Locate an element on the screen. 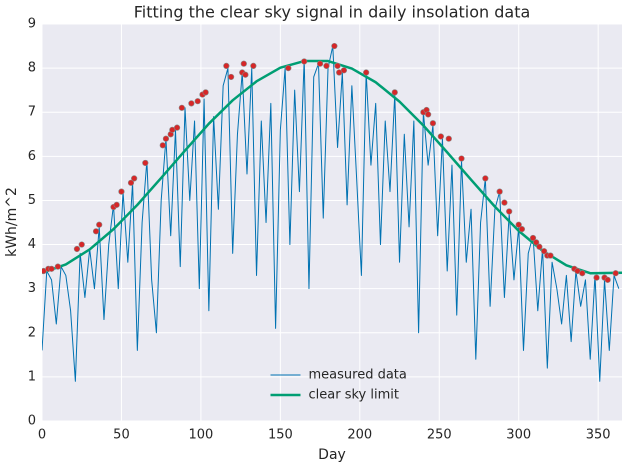 The width and height of the screenshot is (630, 470). y-tick-label: 6 is located at coordinates (32, 156).